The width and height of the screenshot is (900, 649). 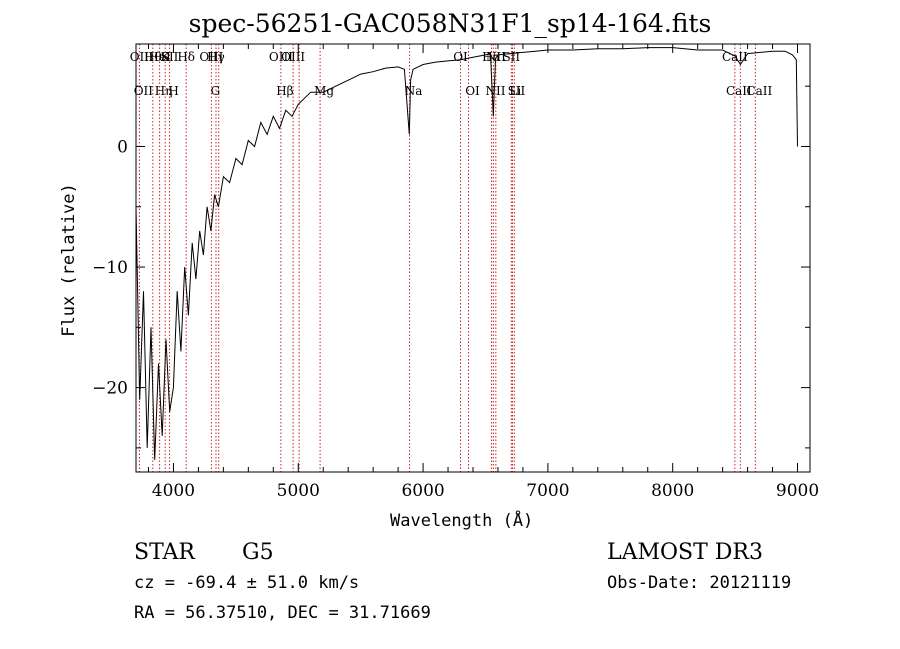 I want to click on line-label: Li, so click(x=515, y=91).